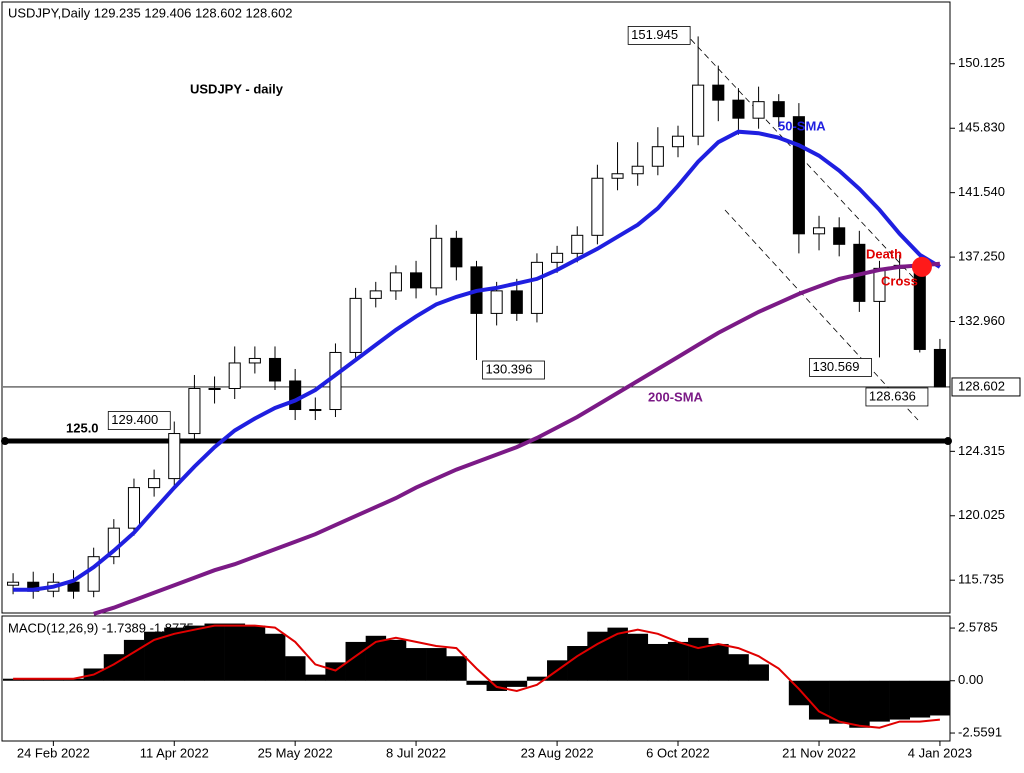 Image resolution: width=1024 pixels, height=773 pixels. Describe the element at coordinates (557, 752) in the screenshot. I see `x-tick-label: 23 Aug 2022` at that location.